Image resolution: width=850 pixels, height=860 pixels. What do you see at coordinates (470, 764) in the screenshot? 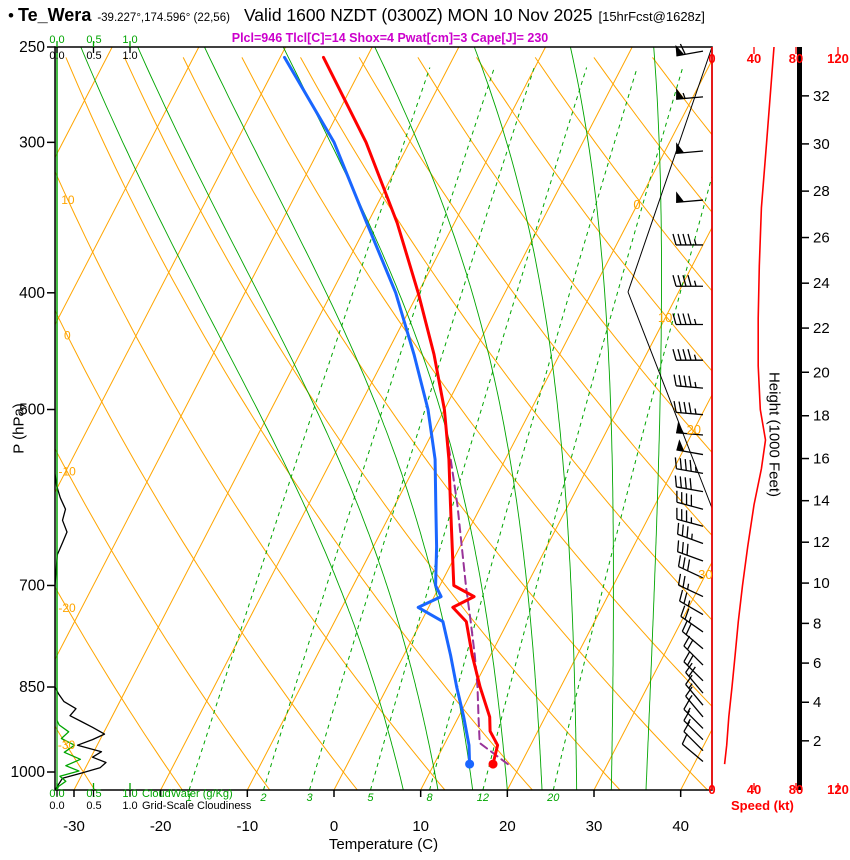
I see `surface-dewpoint-dot` at bounding box center [470, 764].